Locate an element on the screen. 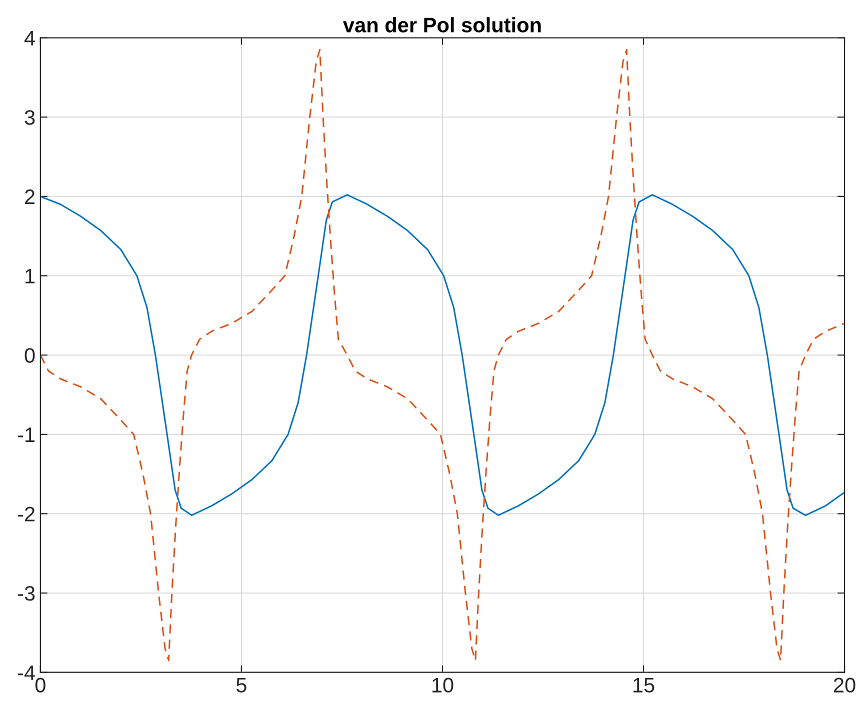 The height and width of the screenshot is (713, 860). x-tick-label: 5 is located at coordinates (241, 685).